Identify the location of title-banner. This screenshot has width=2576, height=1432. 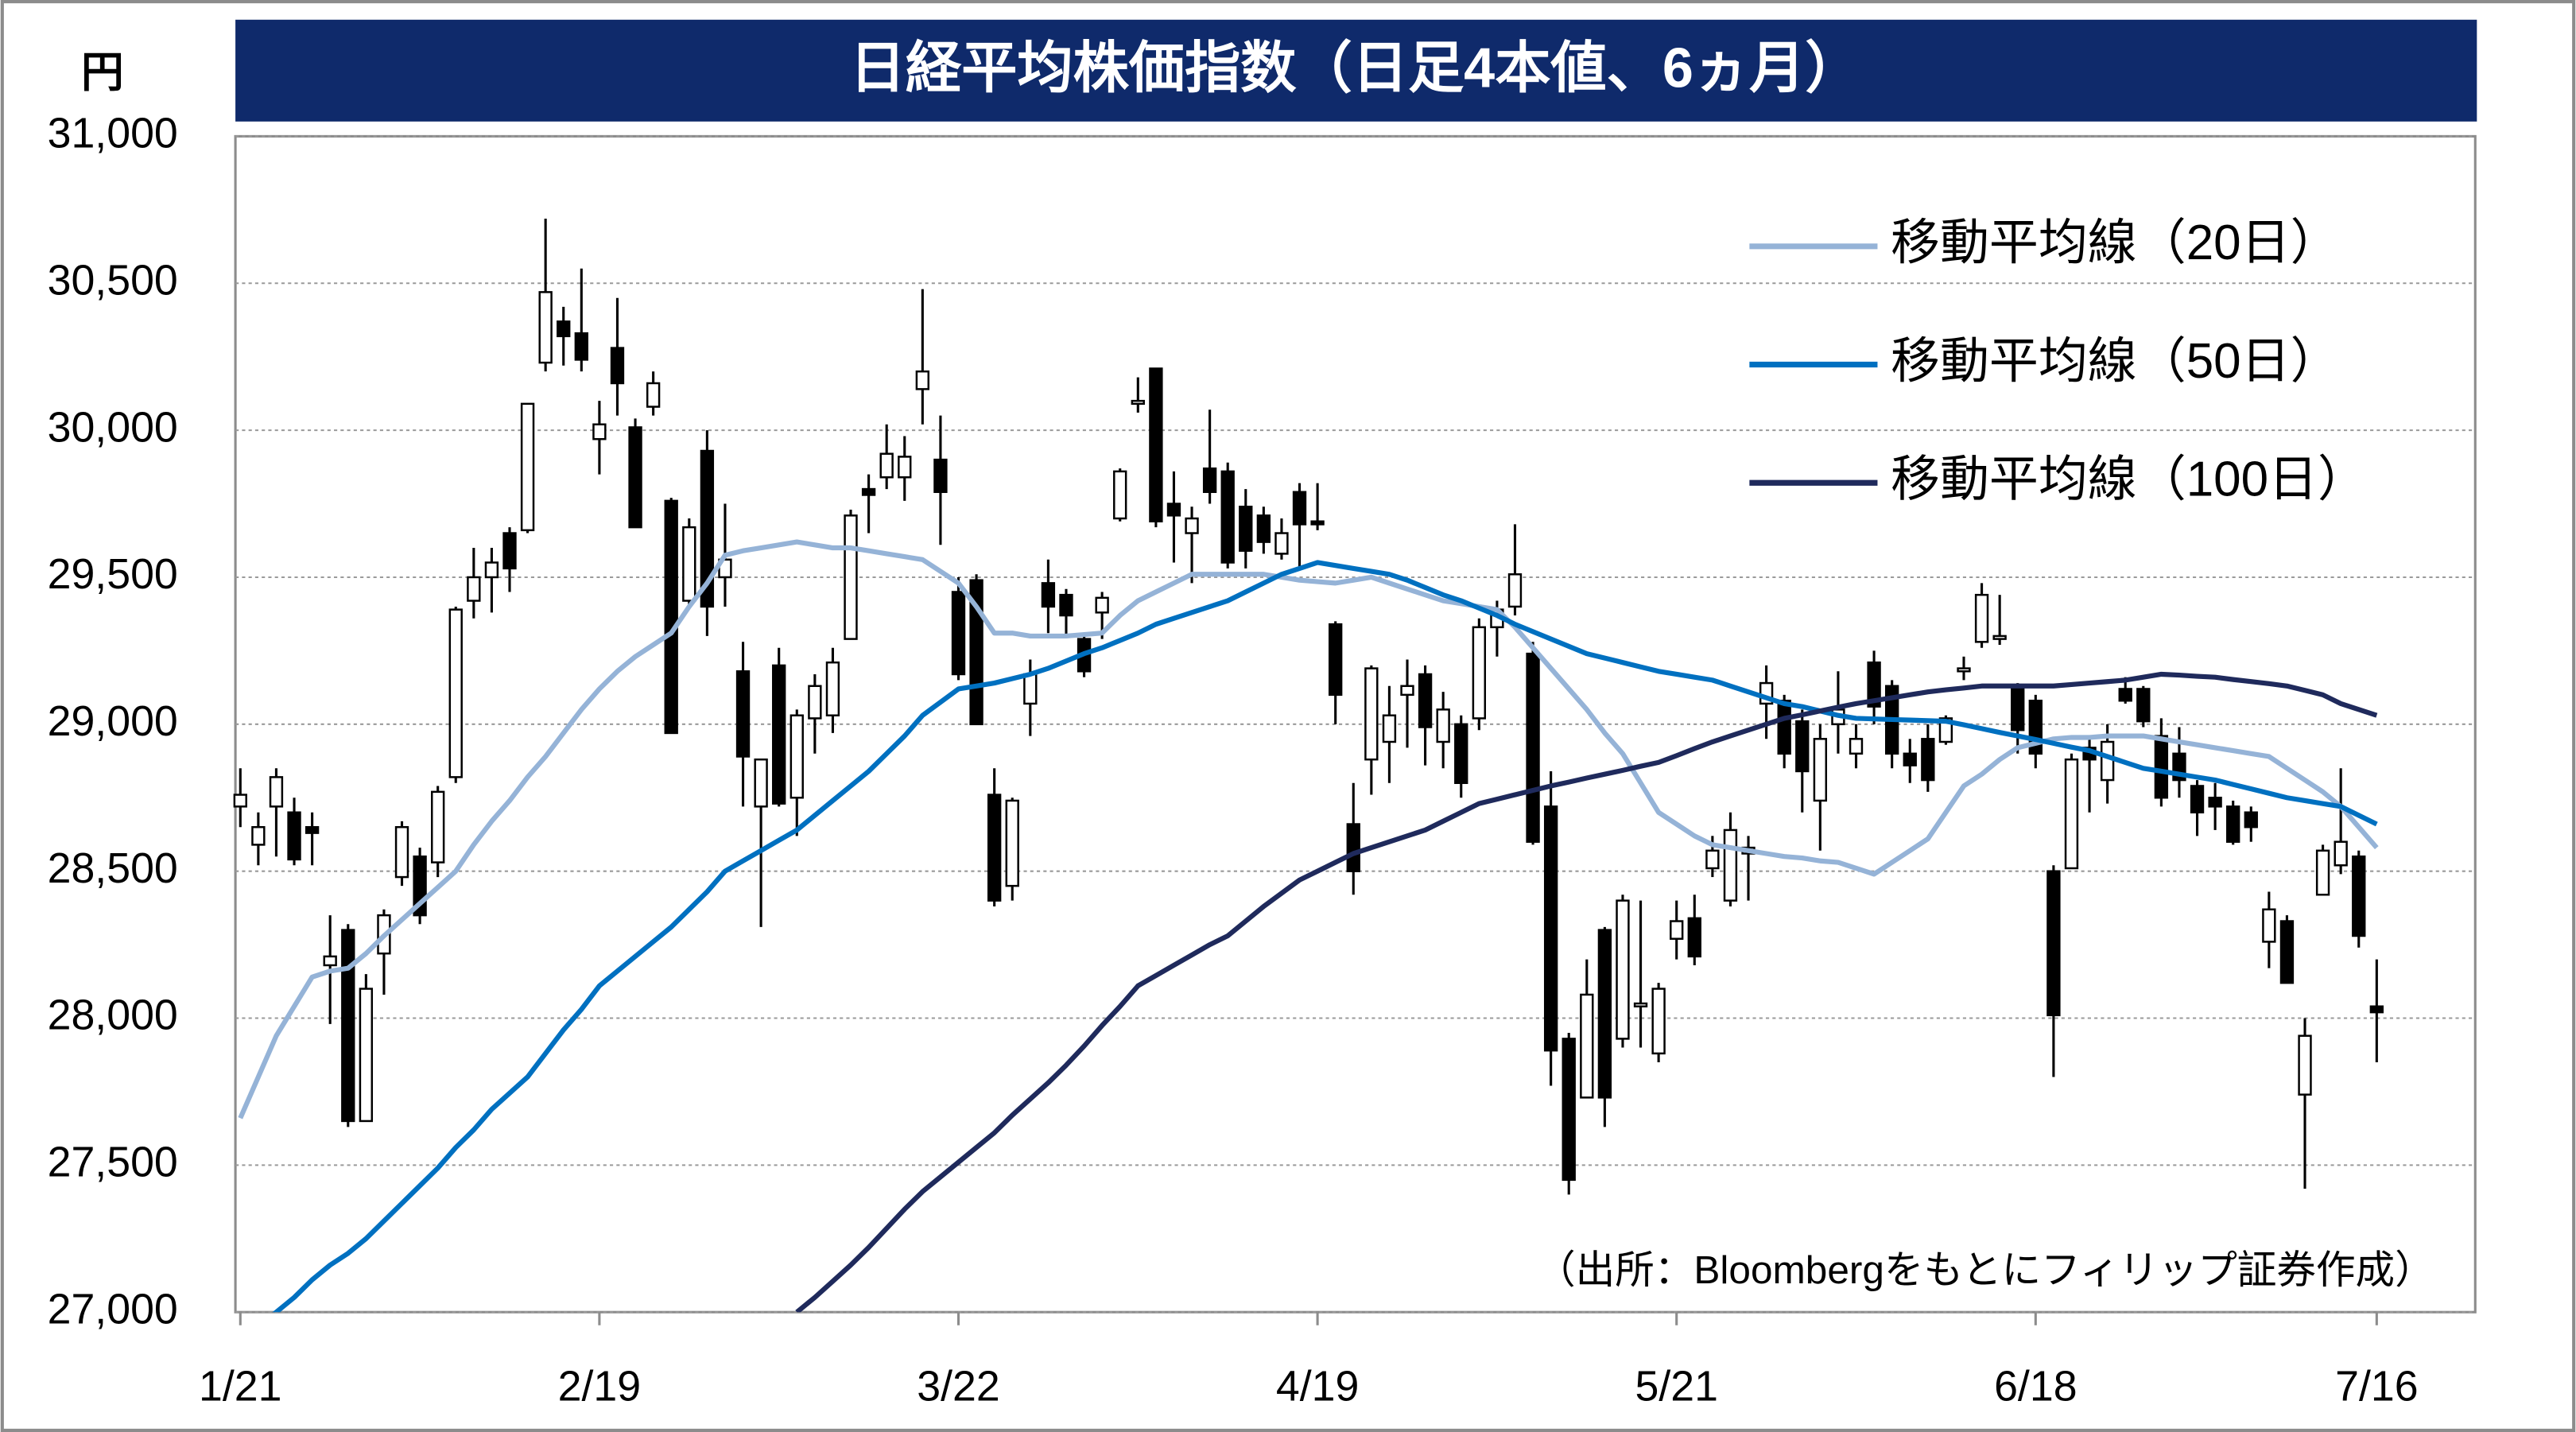
(1356, 70).